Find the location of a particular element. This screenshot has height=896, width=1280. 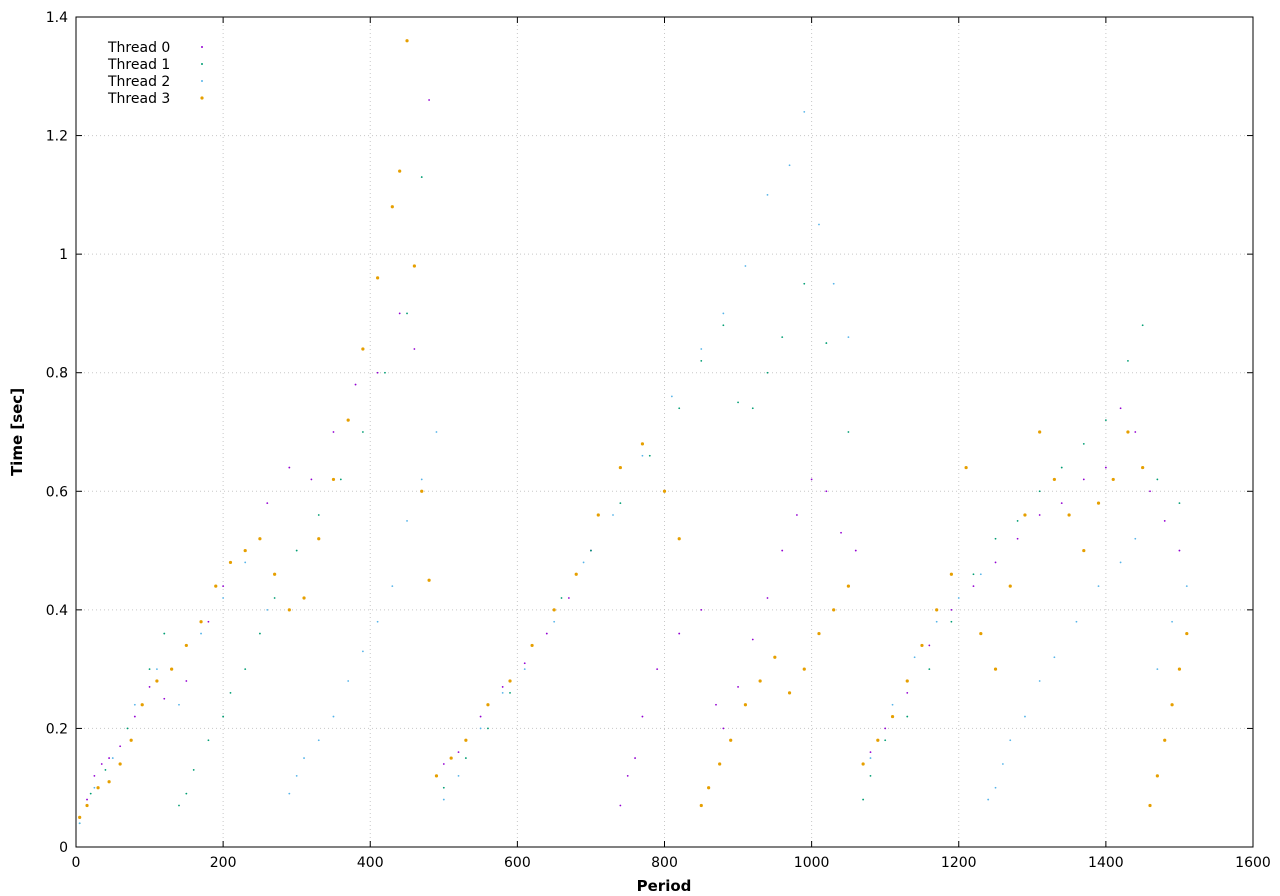

legend-marker is located at coordinates (202, 98).